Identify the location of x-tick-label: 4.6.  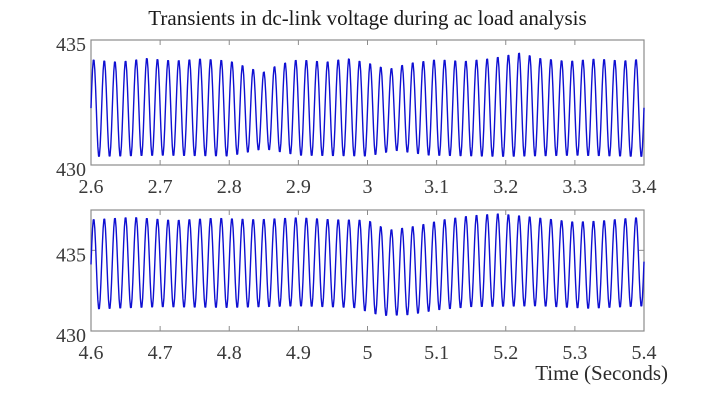
(91, 353).